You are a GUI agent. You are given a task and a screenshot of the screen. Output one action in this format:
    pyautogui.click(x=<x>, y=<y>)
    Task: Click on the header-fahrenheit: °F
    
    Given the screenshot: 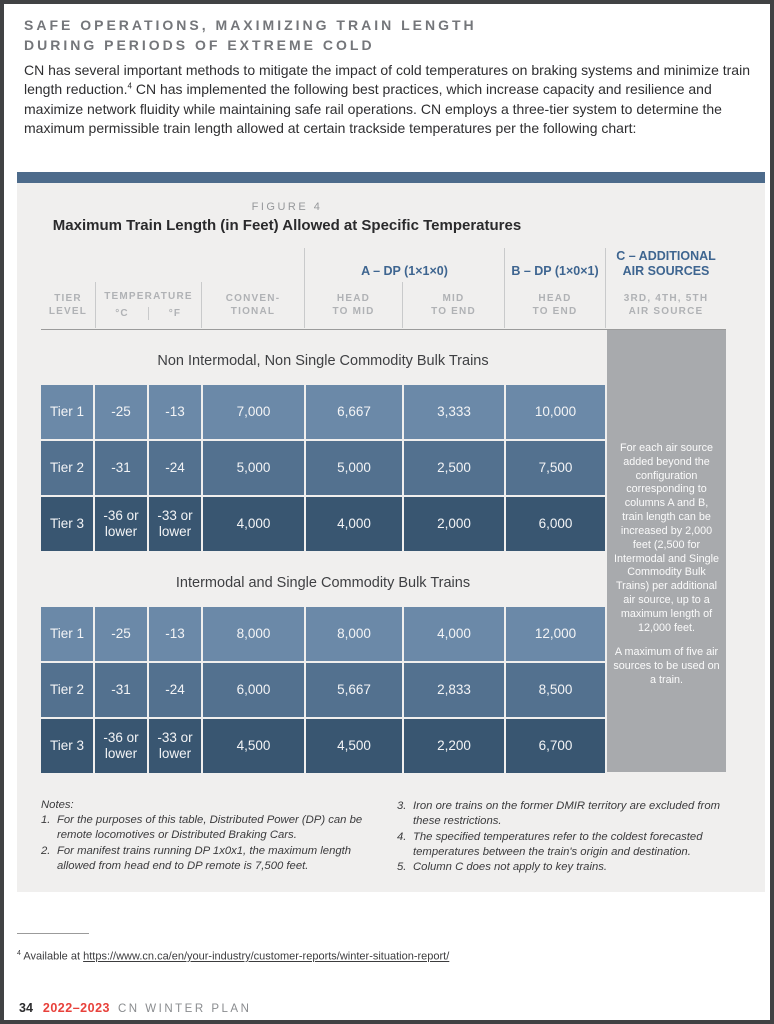 What is the action you would take?
    pyautogui.click(x=175, y=313)
    